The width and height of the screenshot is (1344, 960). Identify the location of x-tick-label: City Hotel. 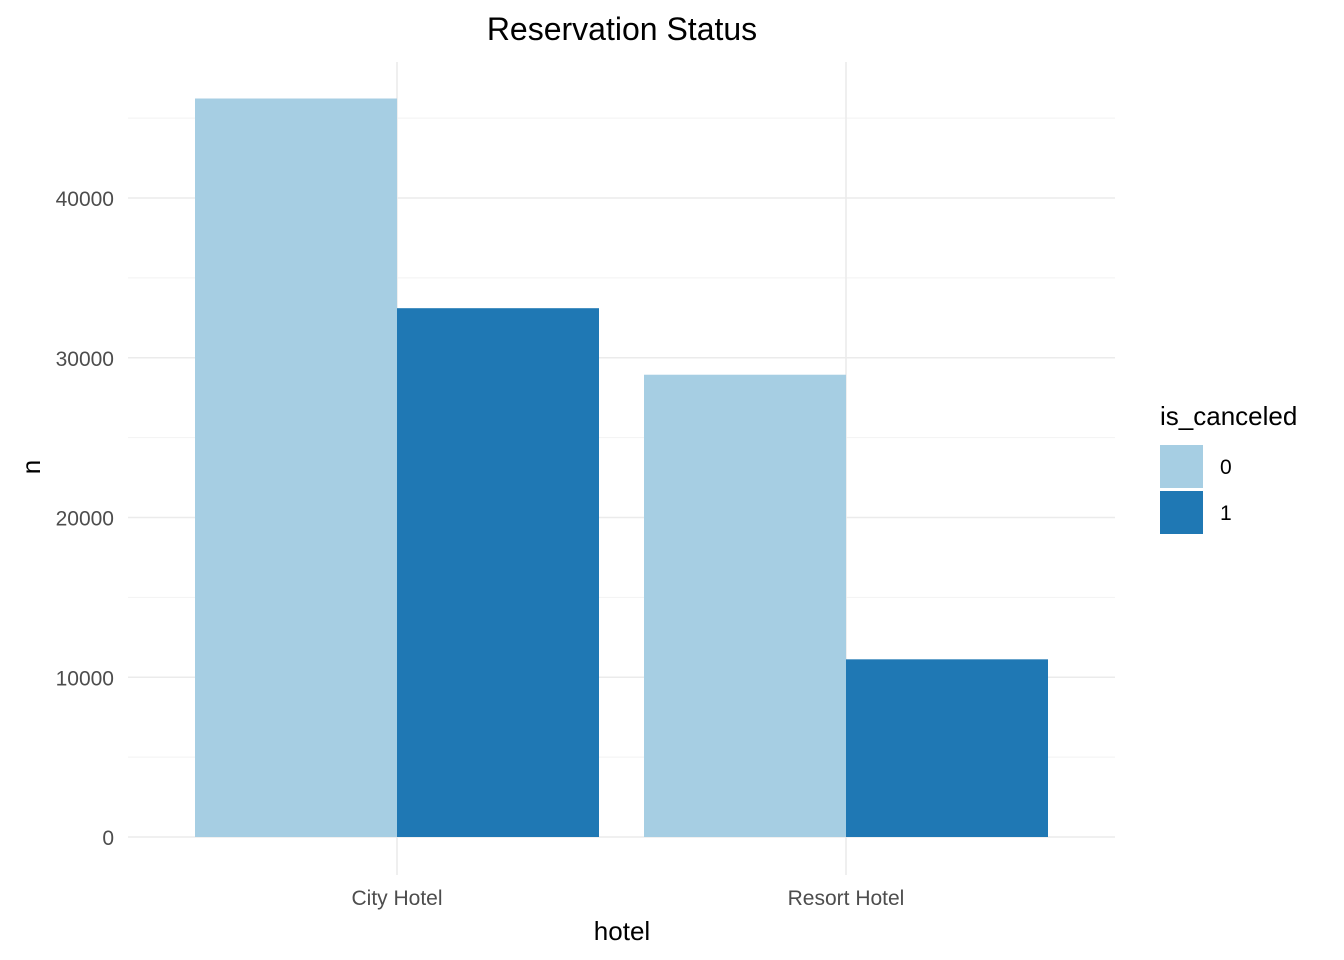
(396, 898).